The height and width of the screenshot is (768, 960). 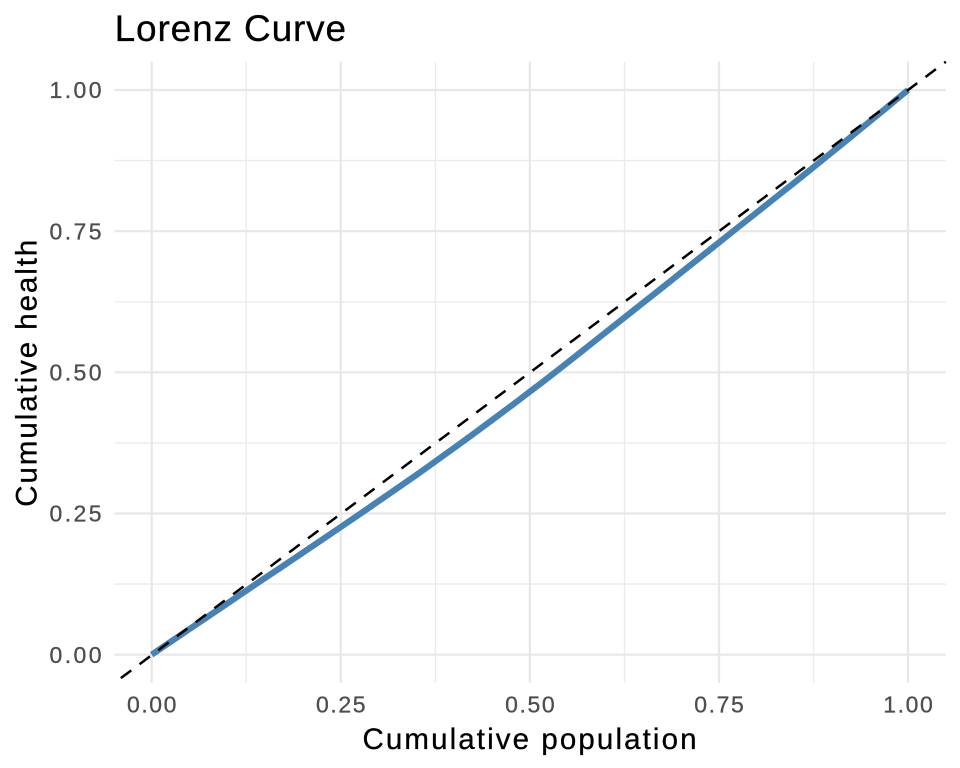 I want to click on svg-text: Cumulative health, so click(x=27, y=373).